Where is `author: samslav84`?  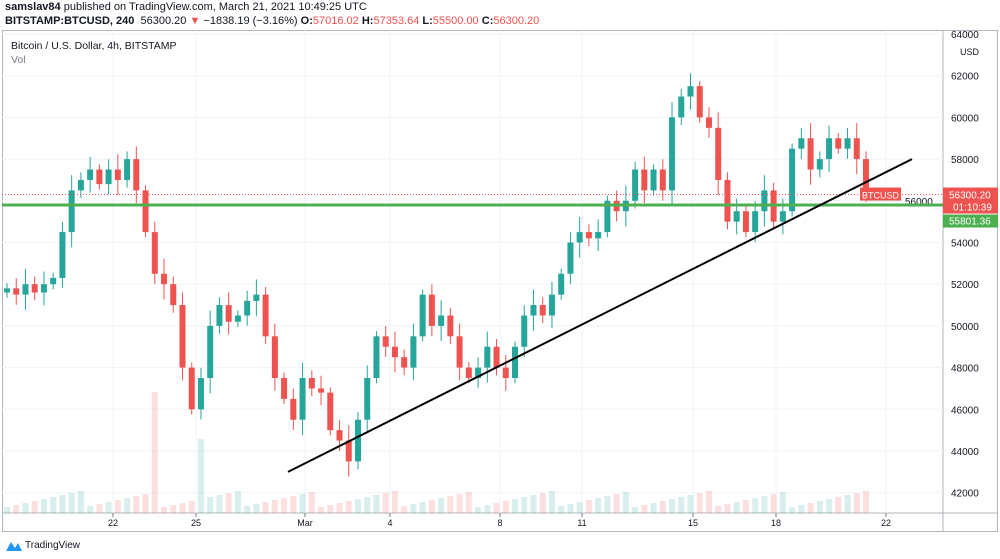
author: samslav84 is located at coordinates (33, 7).